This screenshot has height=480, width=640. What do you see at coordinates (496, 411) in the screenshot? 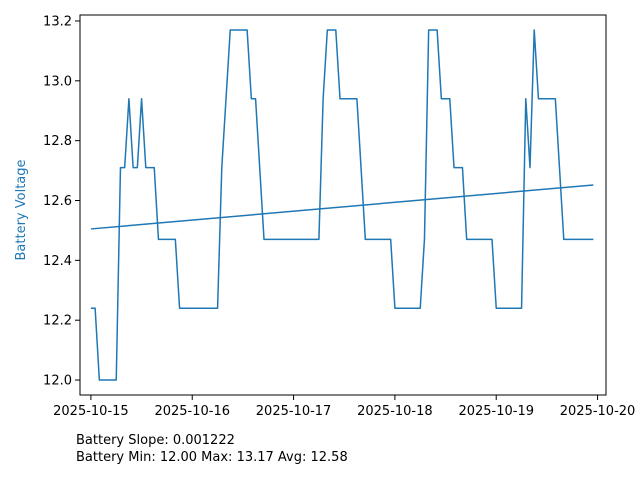
I see `x-tick-label: 2025-10-19` at bounding box center [496, 411].